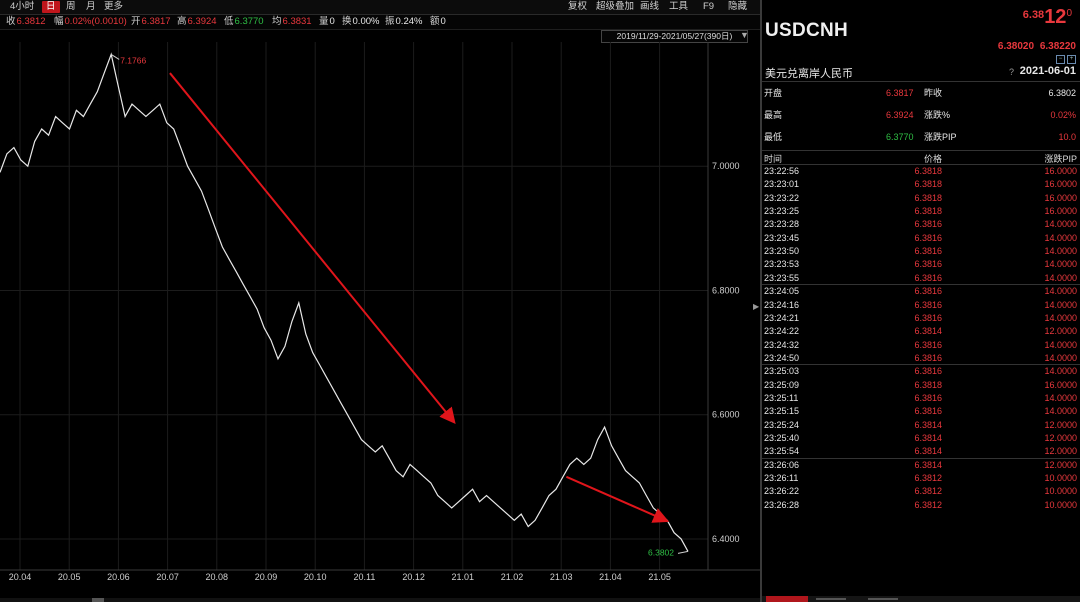 The height and width of the screenshot is (602, 1080). What do you see at coordinates (1060, 59) in the screenshot?
I see `minus-icon: −` at bounding box center [1060, 59].